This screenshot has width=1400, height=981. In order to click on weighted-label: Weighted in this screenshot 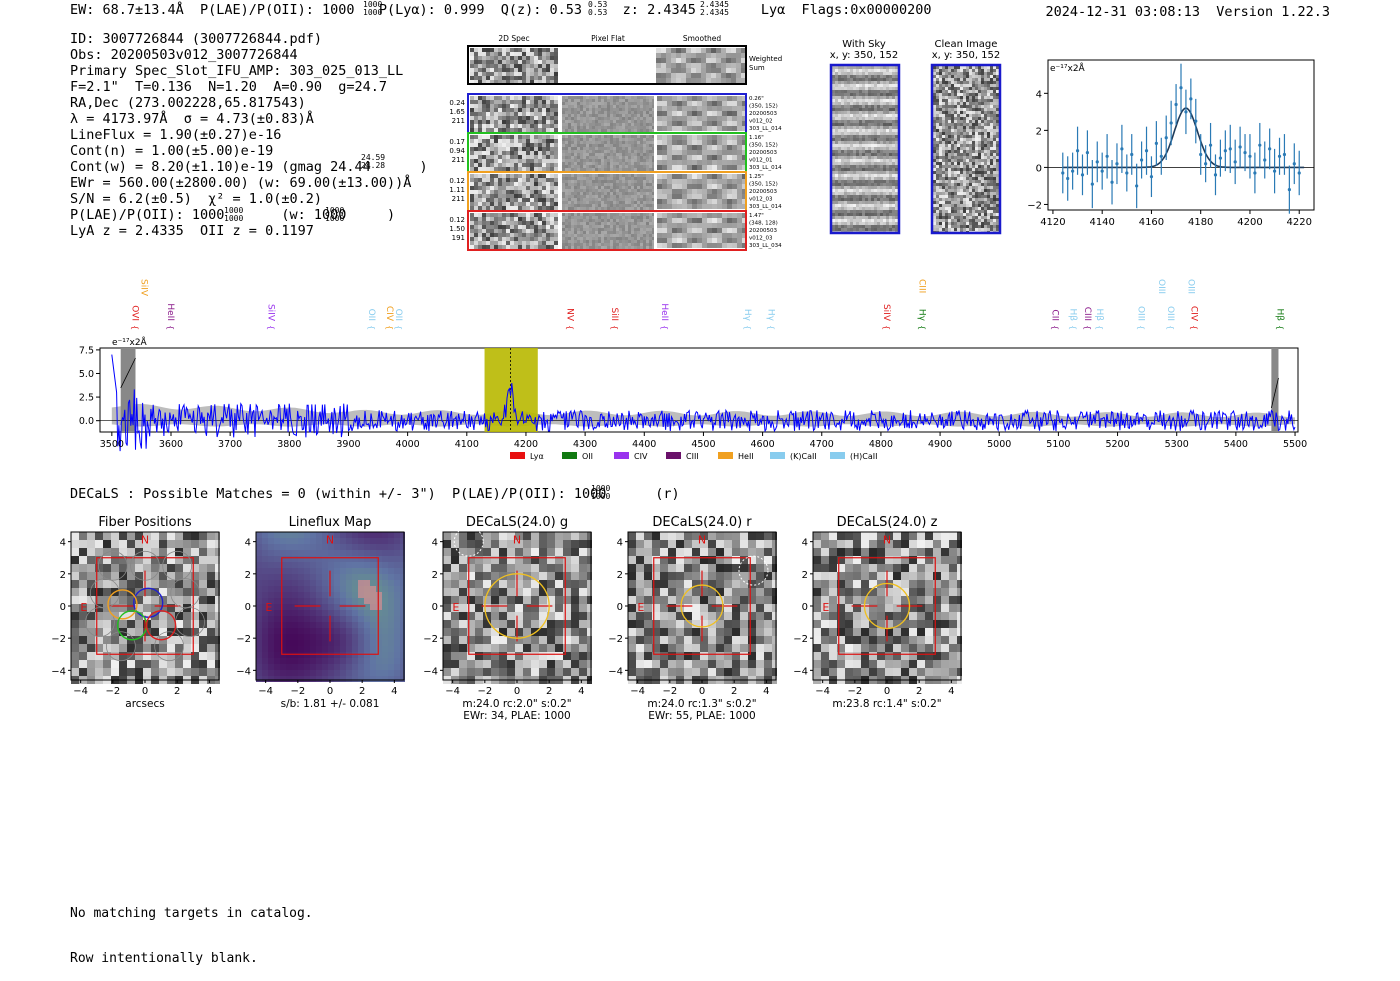, I will do `click(765, 59)`.